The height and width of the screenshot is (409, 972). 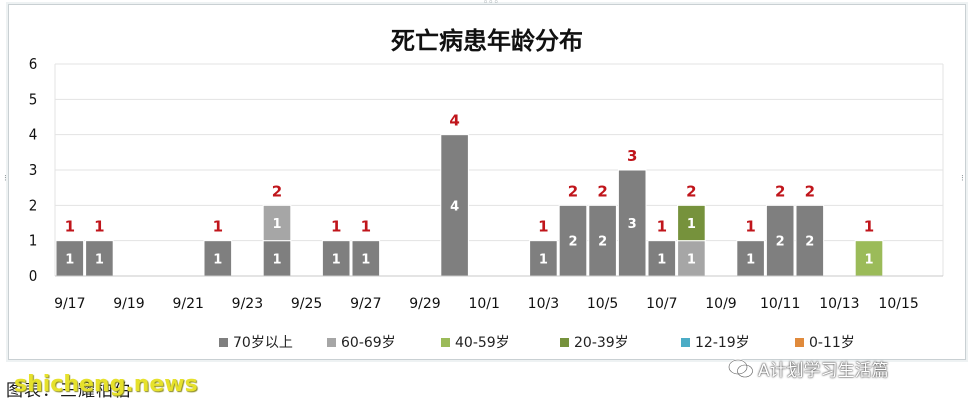 I want to click on wechat-account-badge: A计划学习生活篇, so click(x=808, y=368).